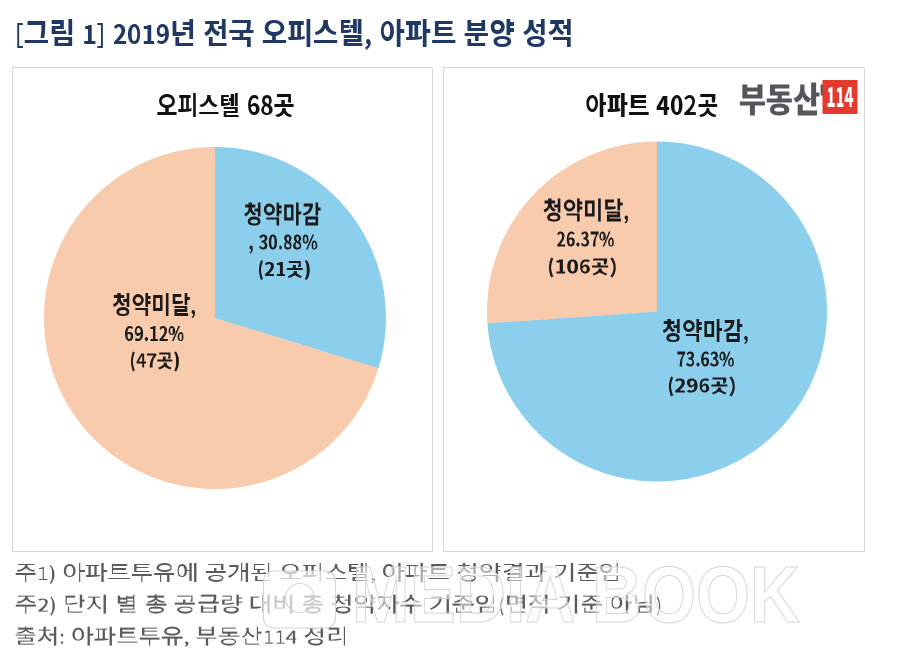  I want to click on svg-text: MEDIA BOOK, so click(576, 594).